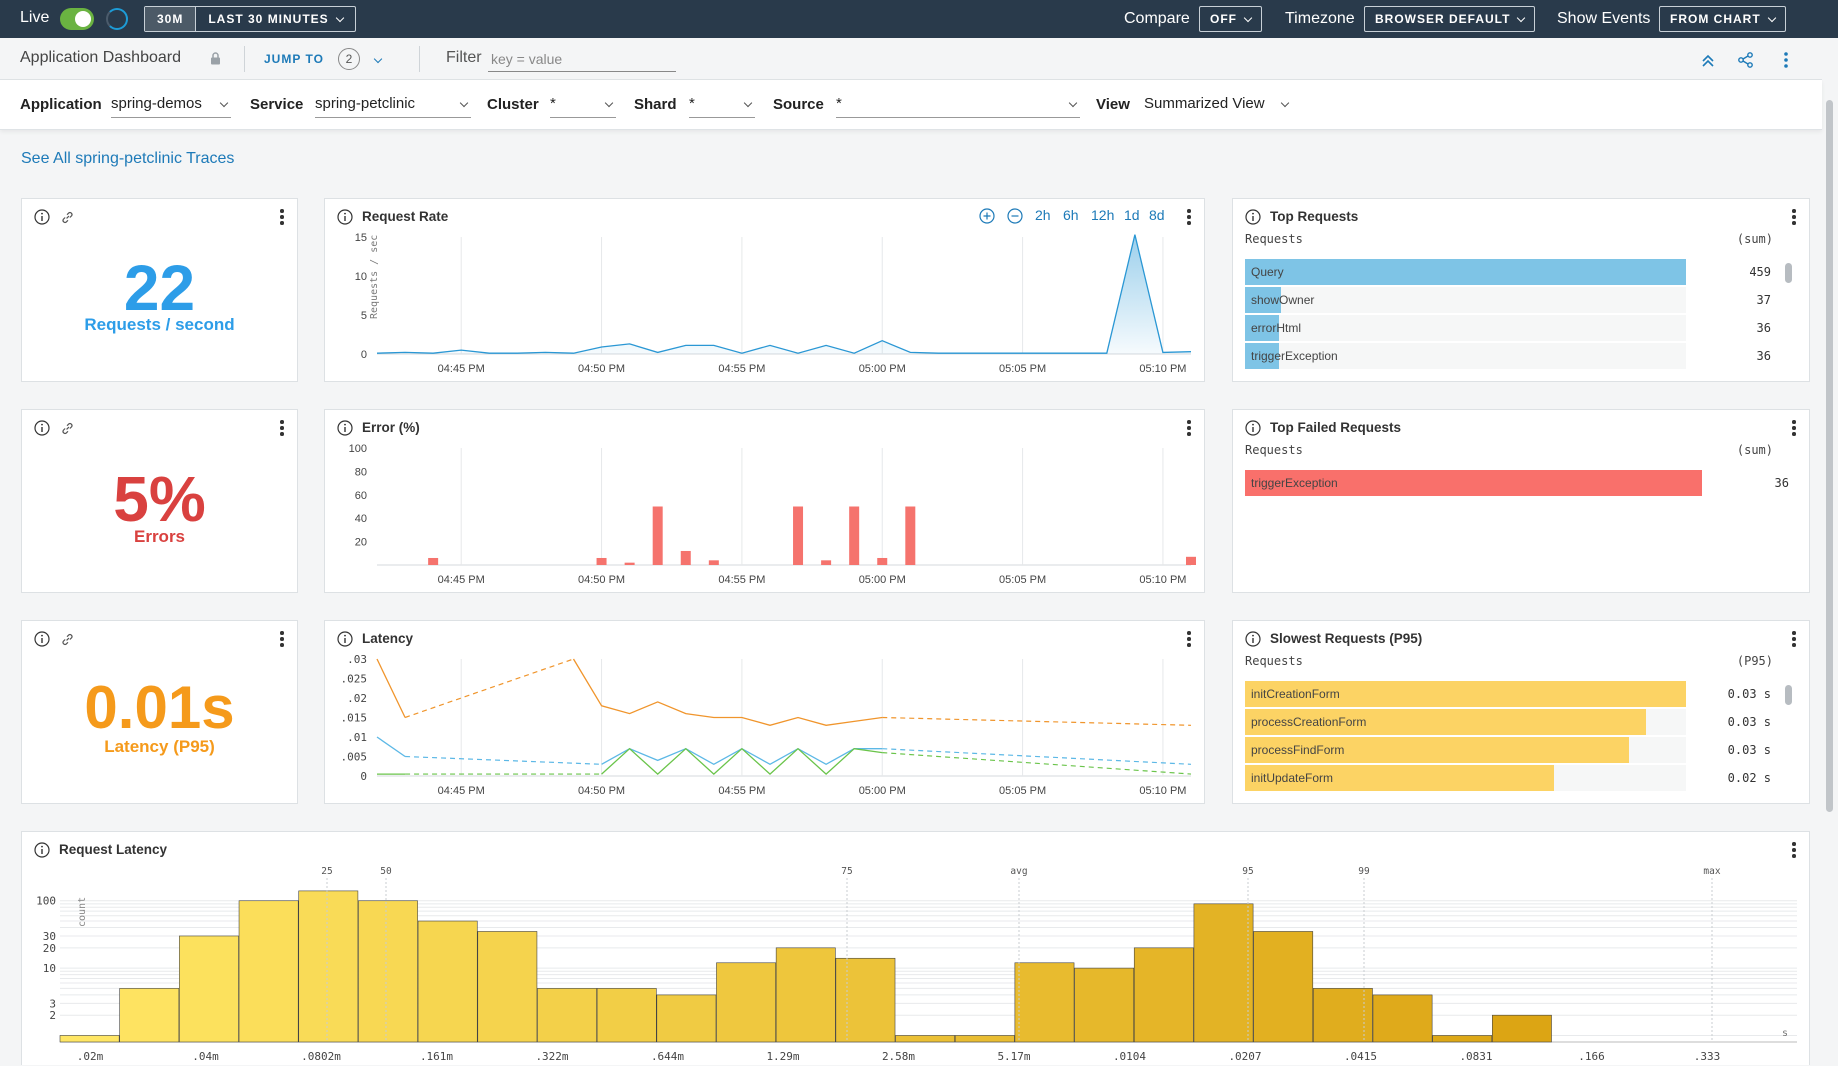  I want to click on list-item: initUpdateForm 0.02 s, so click(1521, 778).